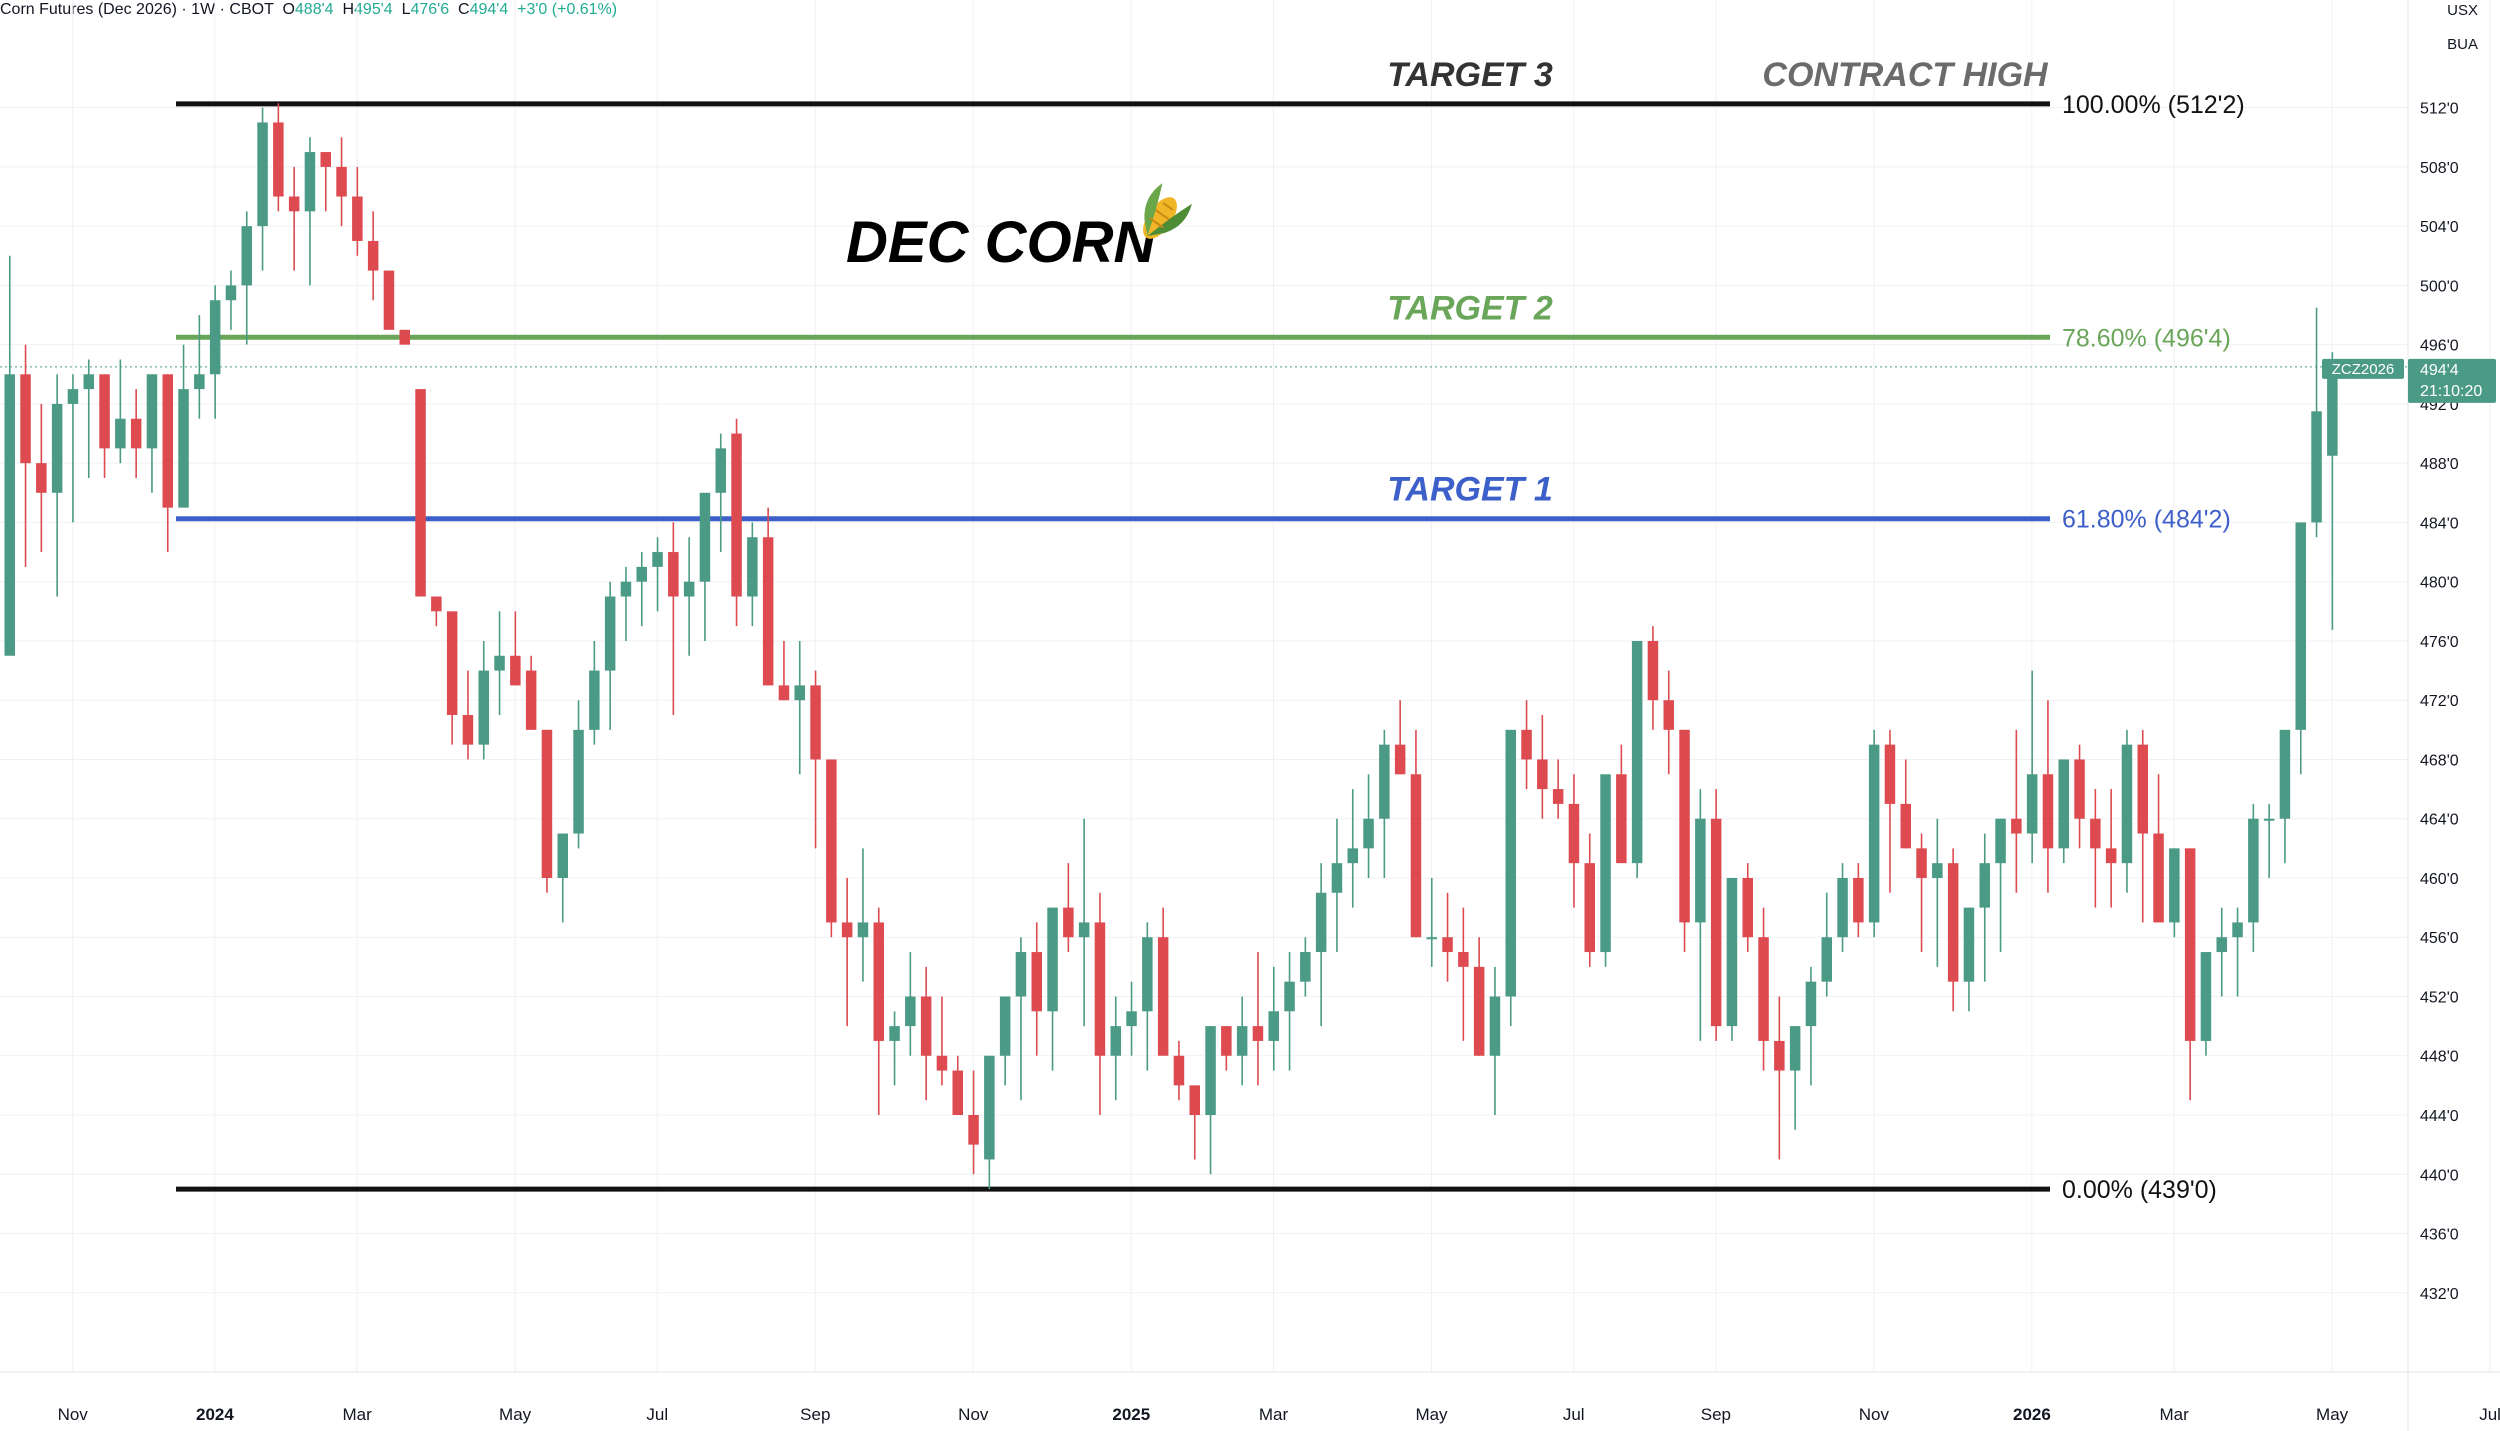 The image size is (2500, 1431). I want to click on low-value: 476'6, so click(430, 9).